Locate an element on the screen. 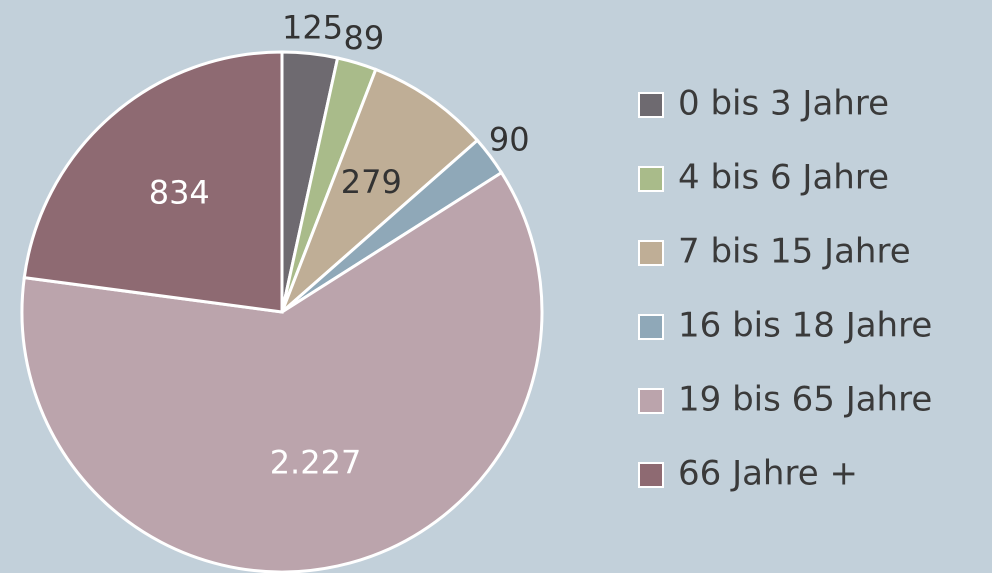  legend-label: 16 bis 18 Jahre is located at coordinates (805, 326).